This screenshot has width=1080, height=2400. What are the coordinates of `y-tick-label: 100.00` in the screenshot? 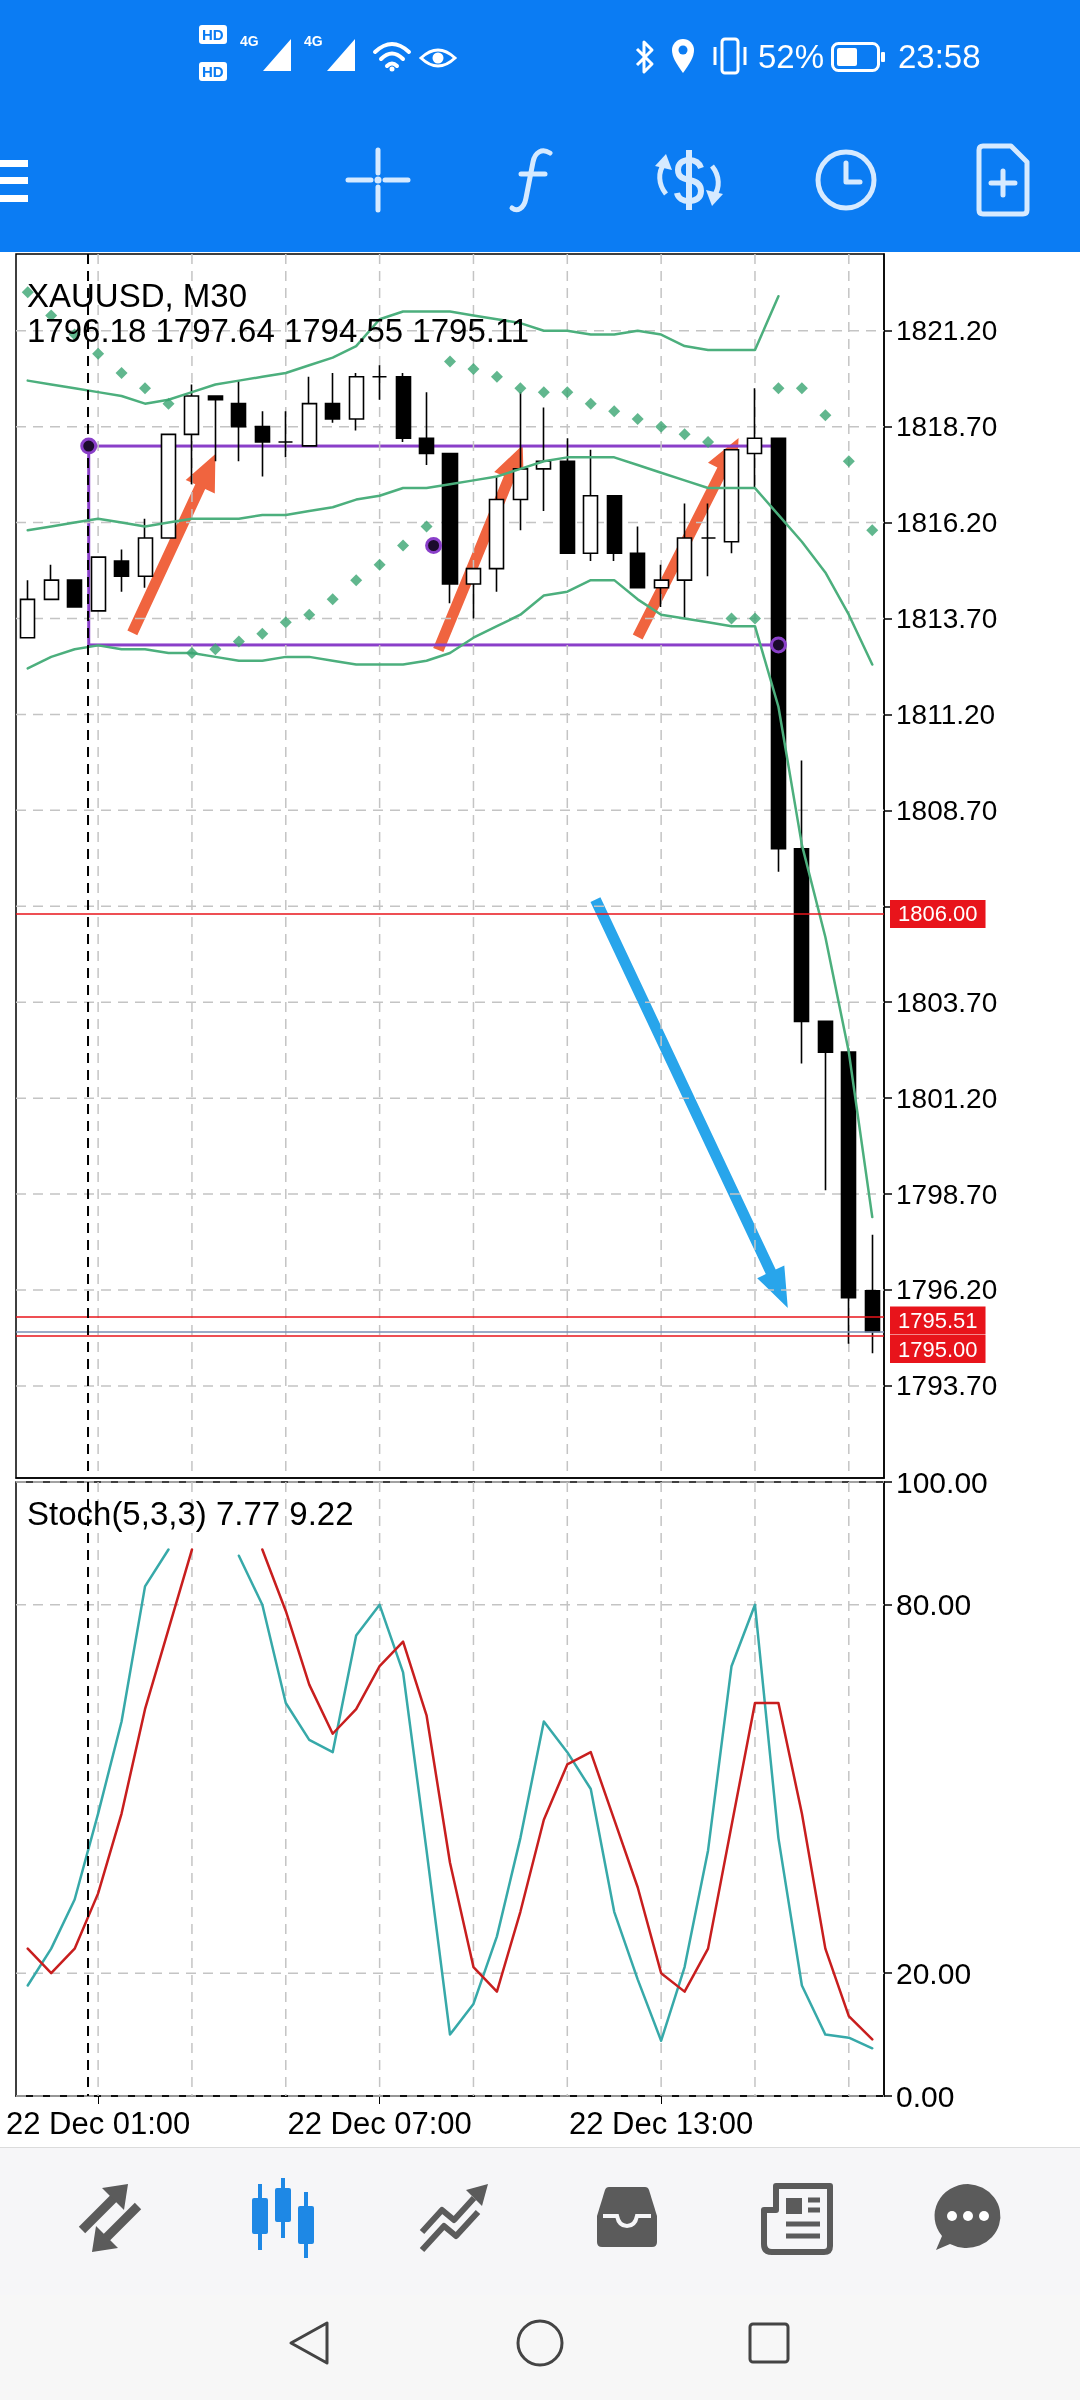 It's located at (942, 1482).